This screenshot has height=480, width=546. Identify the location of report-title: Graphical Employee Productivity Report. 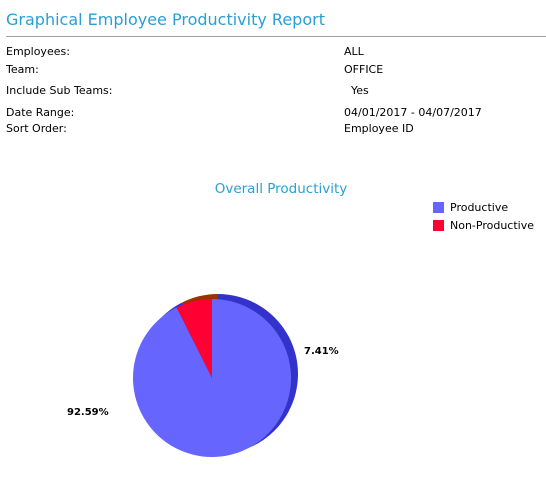
(165, 19).